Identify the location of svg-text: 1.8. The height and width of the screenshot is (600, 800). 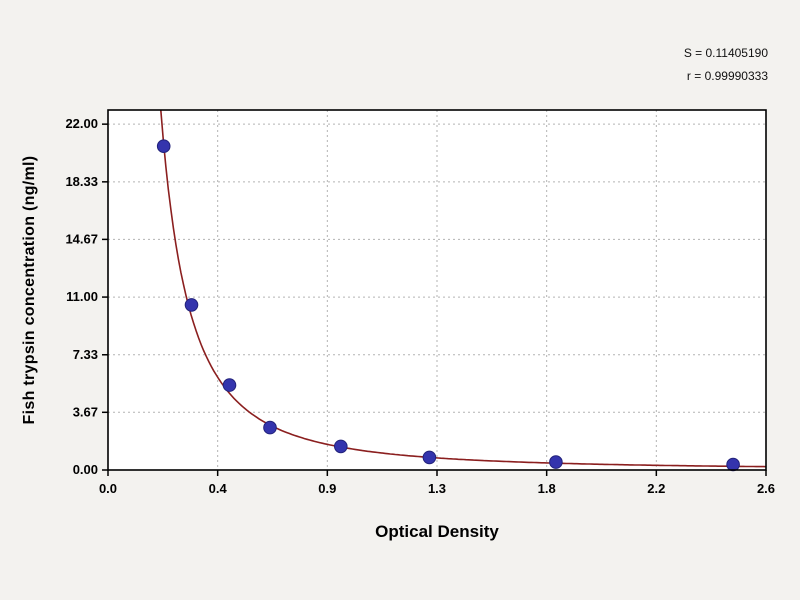
(547, 488).